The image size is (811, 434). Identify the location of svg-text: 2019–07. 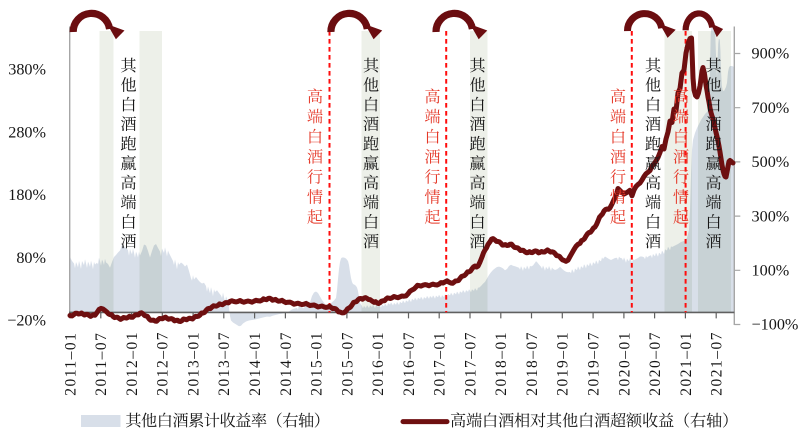
(594, 363).